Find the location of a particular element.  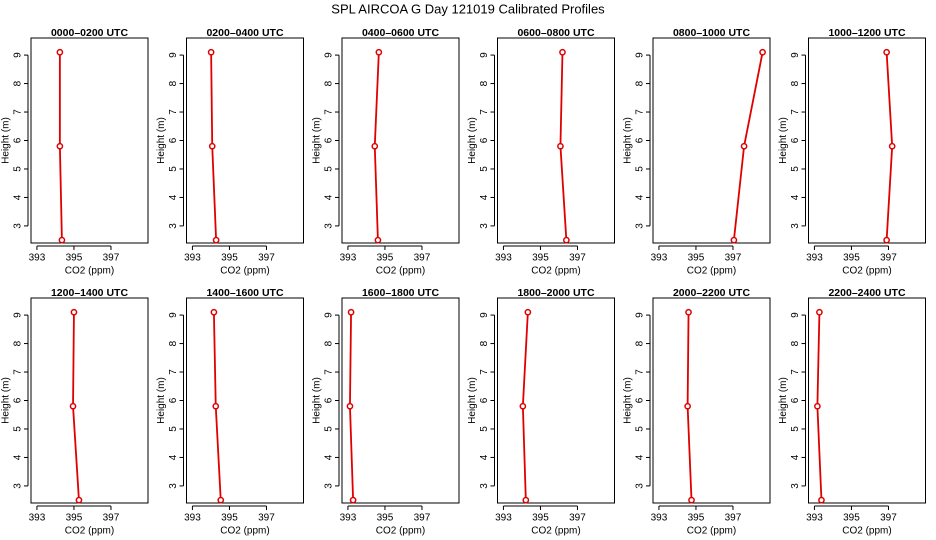

profile-line is located at coordinates (748, 146).